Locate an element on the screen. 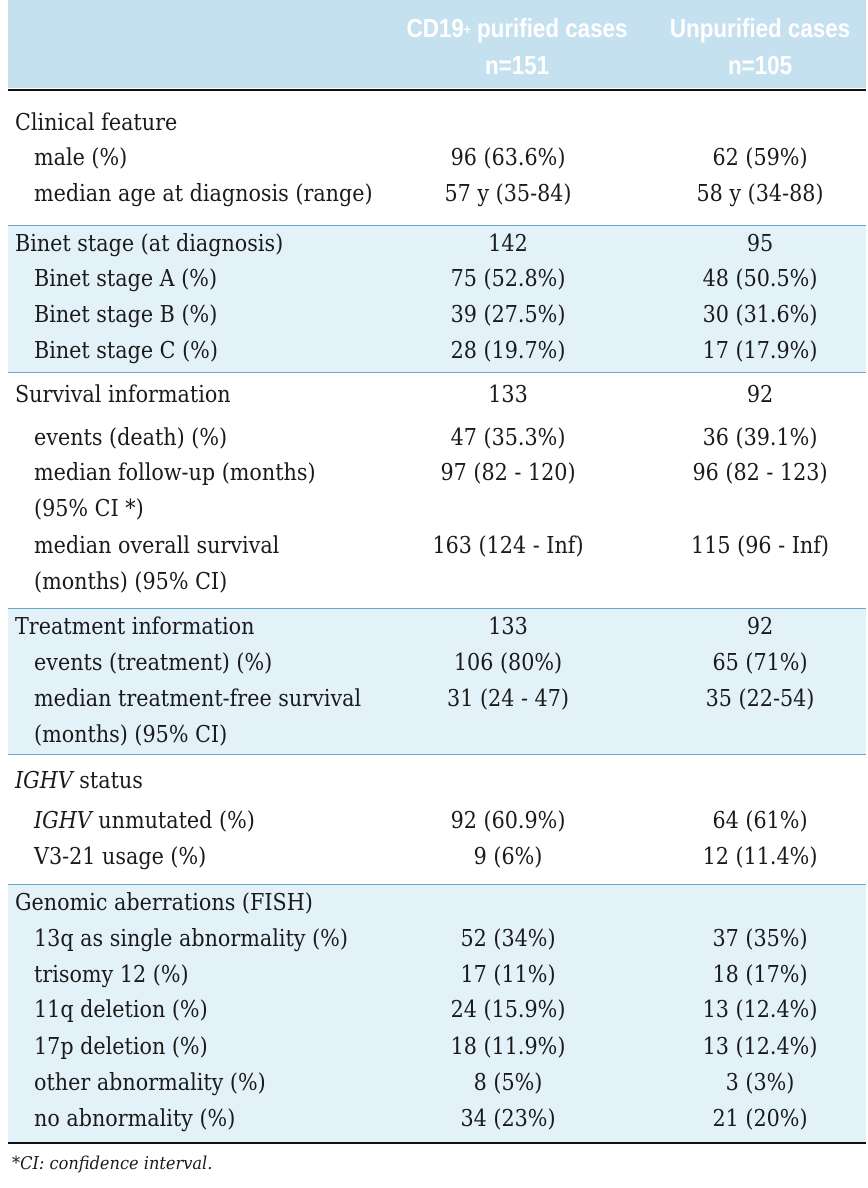 This screenshot has width=868, height=1188. table-row: Treatment information 133 92 is located at coordinates (437, 627).